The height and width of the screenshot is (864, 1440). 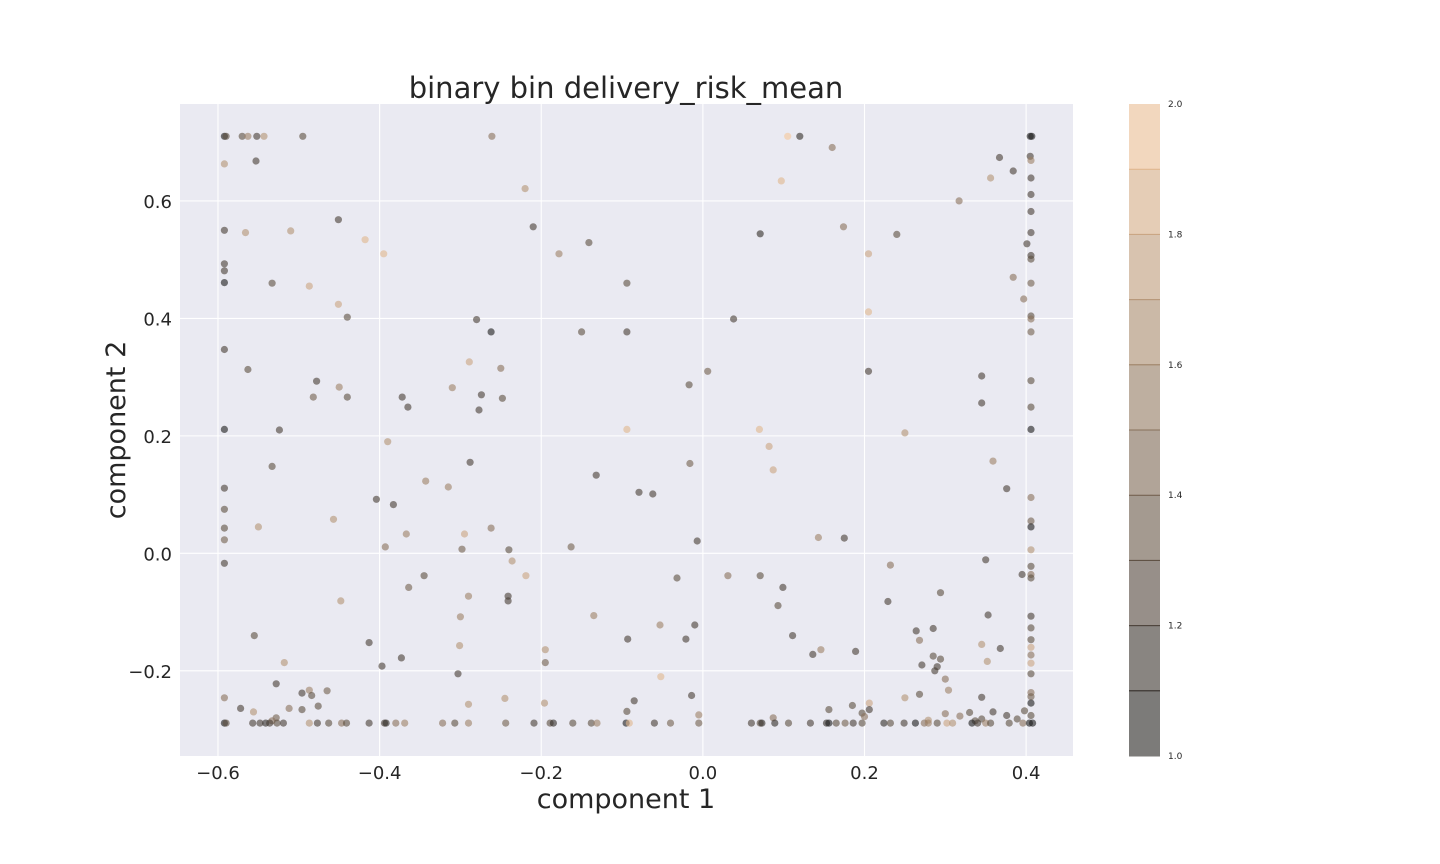 What do you see at coordinates (703, 773) in the screenshot?
I see `x-tick-label: 0.0` at bounding box center [703, 773].